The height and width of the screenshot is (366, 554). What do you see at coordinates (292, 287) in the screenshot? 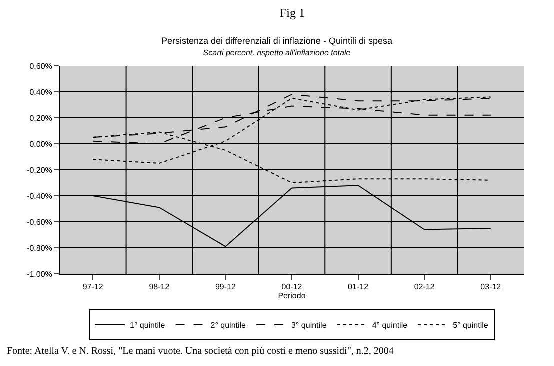
I see `x-tick-label: 00-12` at bounding box center [292, 287].